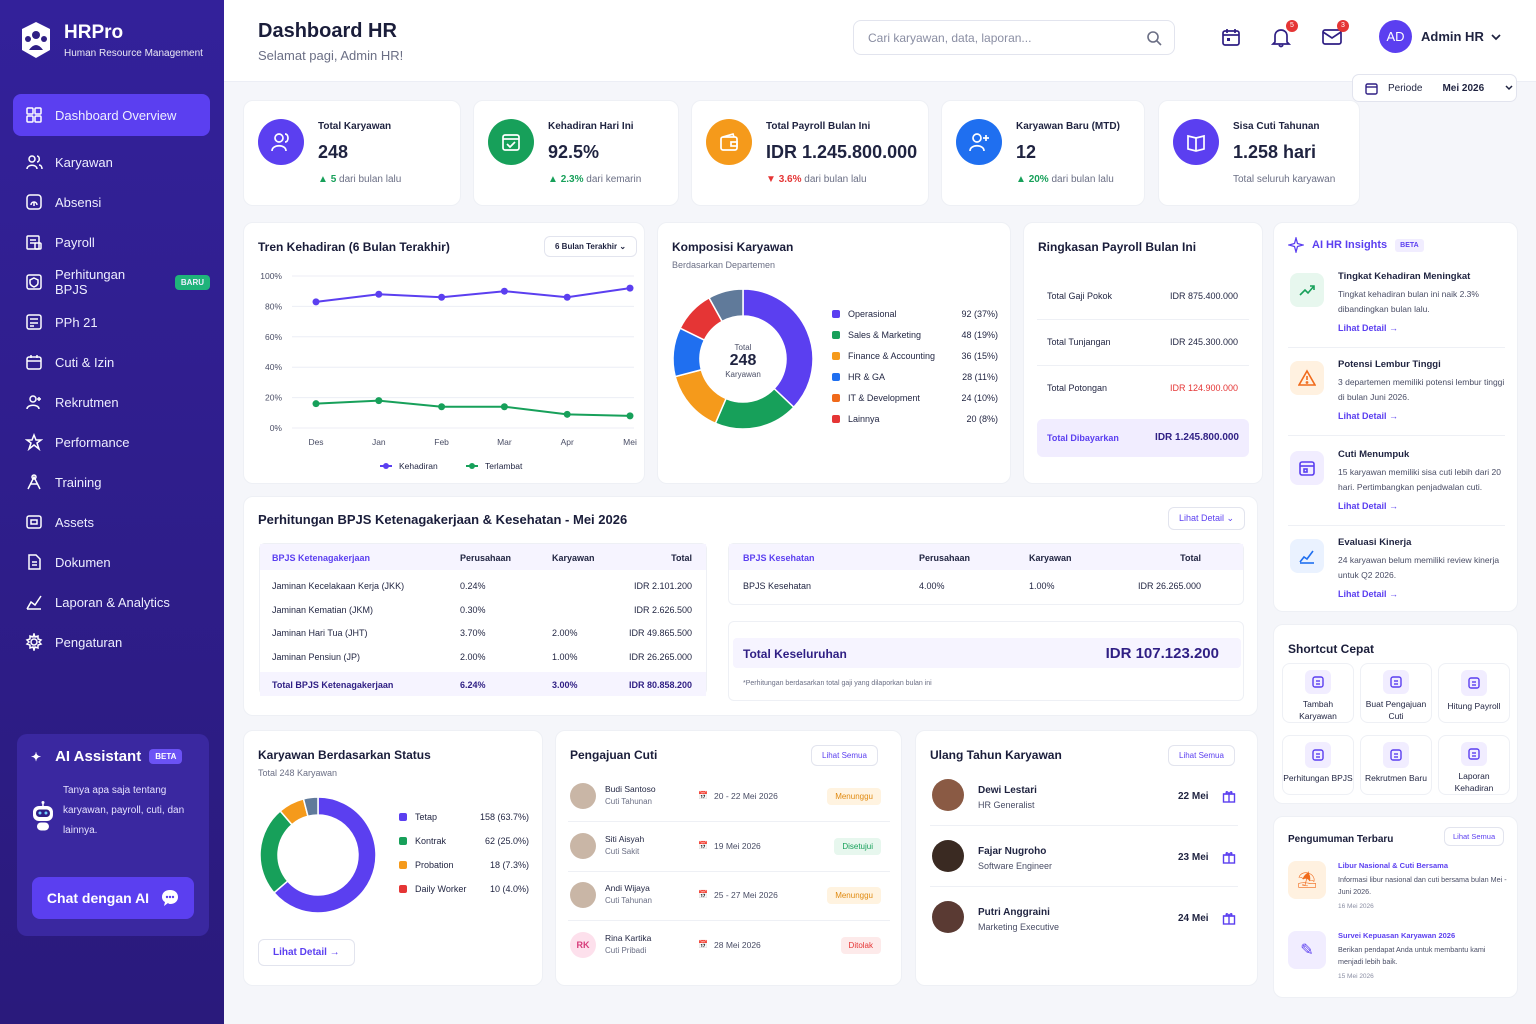  I want to click on payroll-row-label: Total Tunjangan, so click(1079, 342).